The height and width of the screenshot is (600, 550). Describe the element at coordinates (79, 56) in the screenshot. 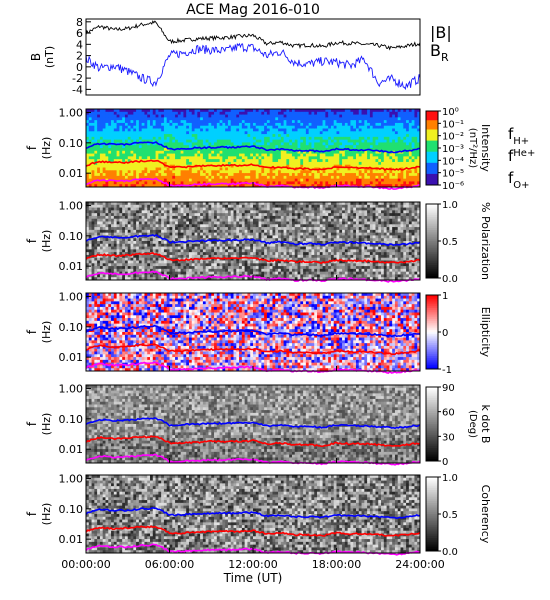

I see `ytick-label: 2` at that location.